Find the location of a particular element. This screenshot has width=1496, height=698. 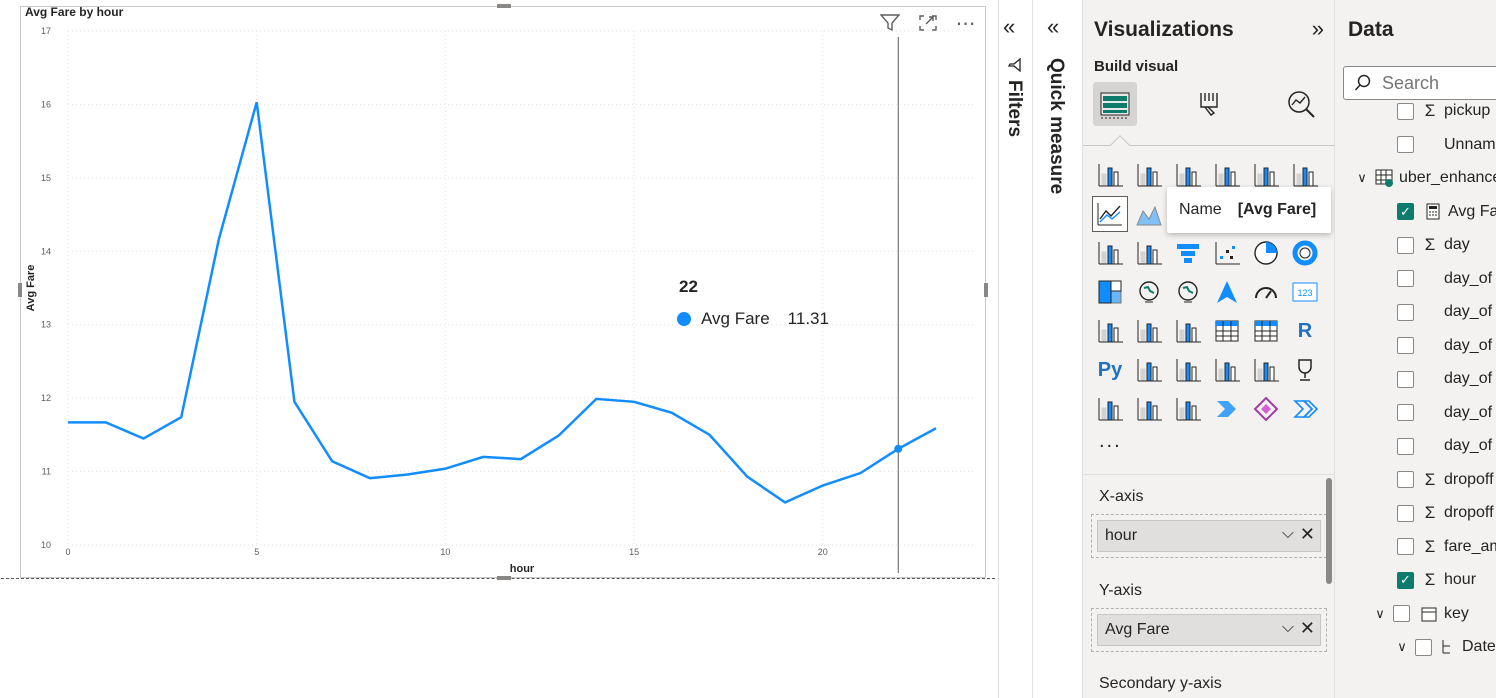

pie-visual-icon is located at coordinates (1266, 253).